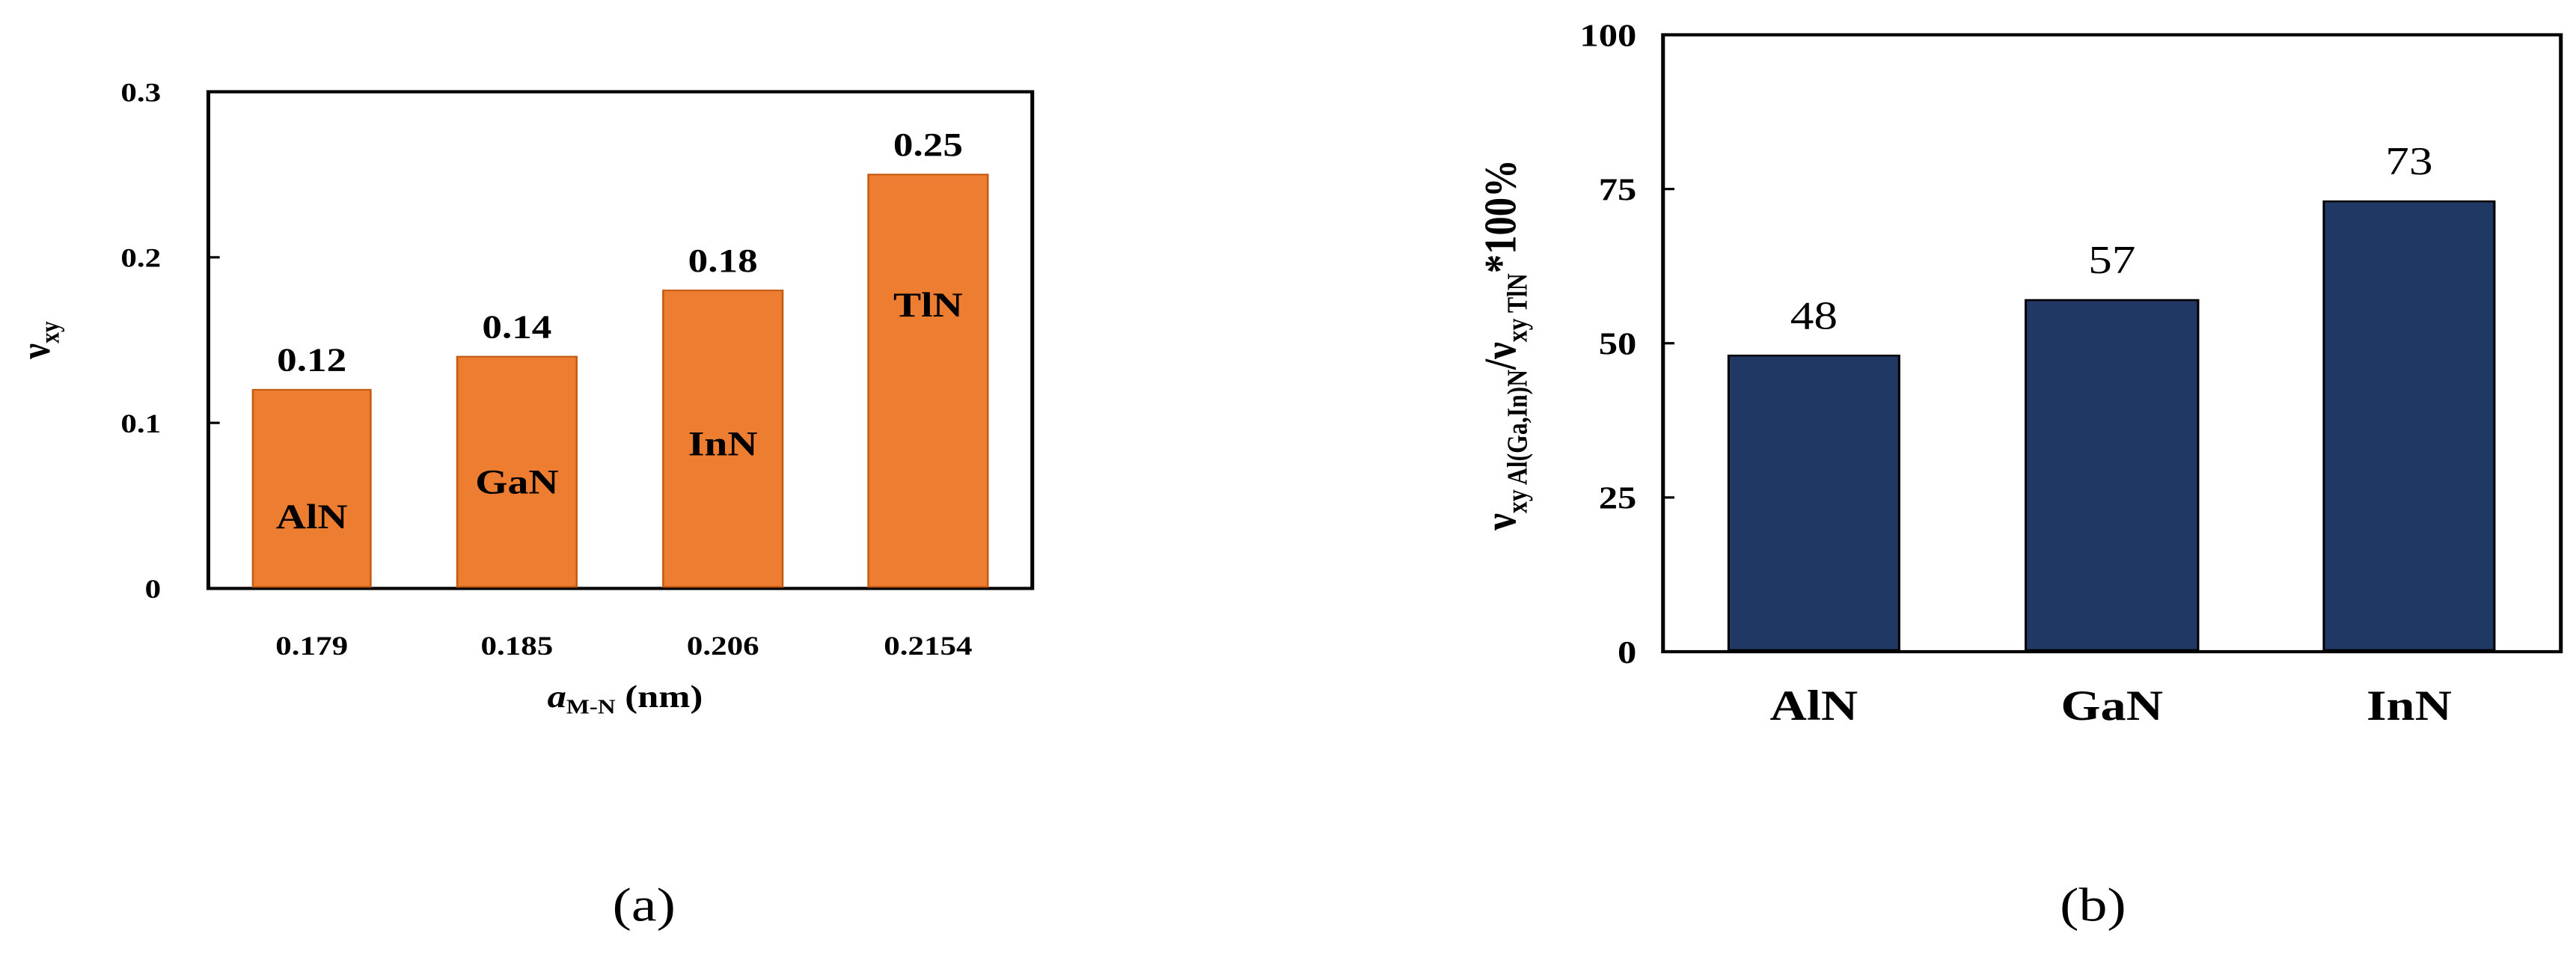  What do you see at coordinates (2111, 260) in the screenshot?
I see `data-label-b: 57` at bounding box center [2111, 260].